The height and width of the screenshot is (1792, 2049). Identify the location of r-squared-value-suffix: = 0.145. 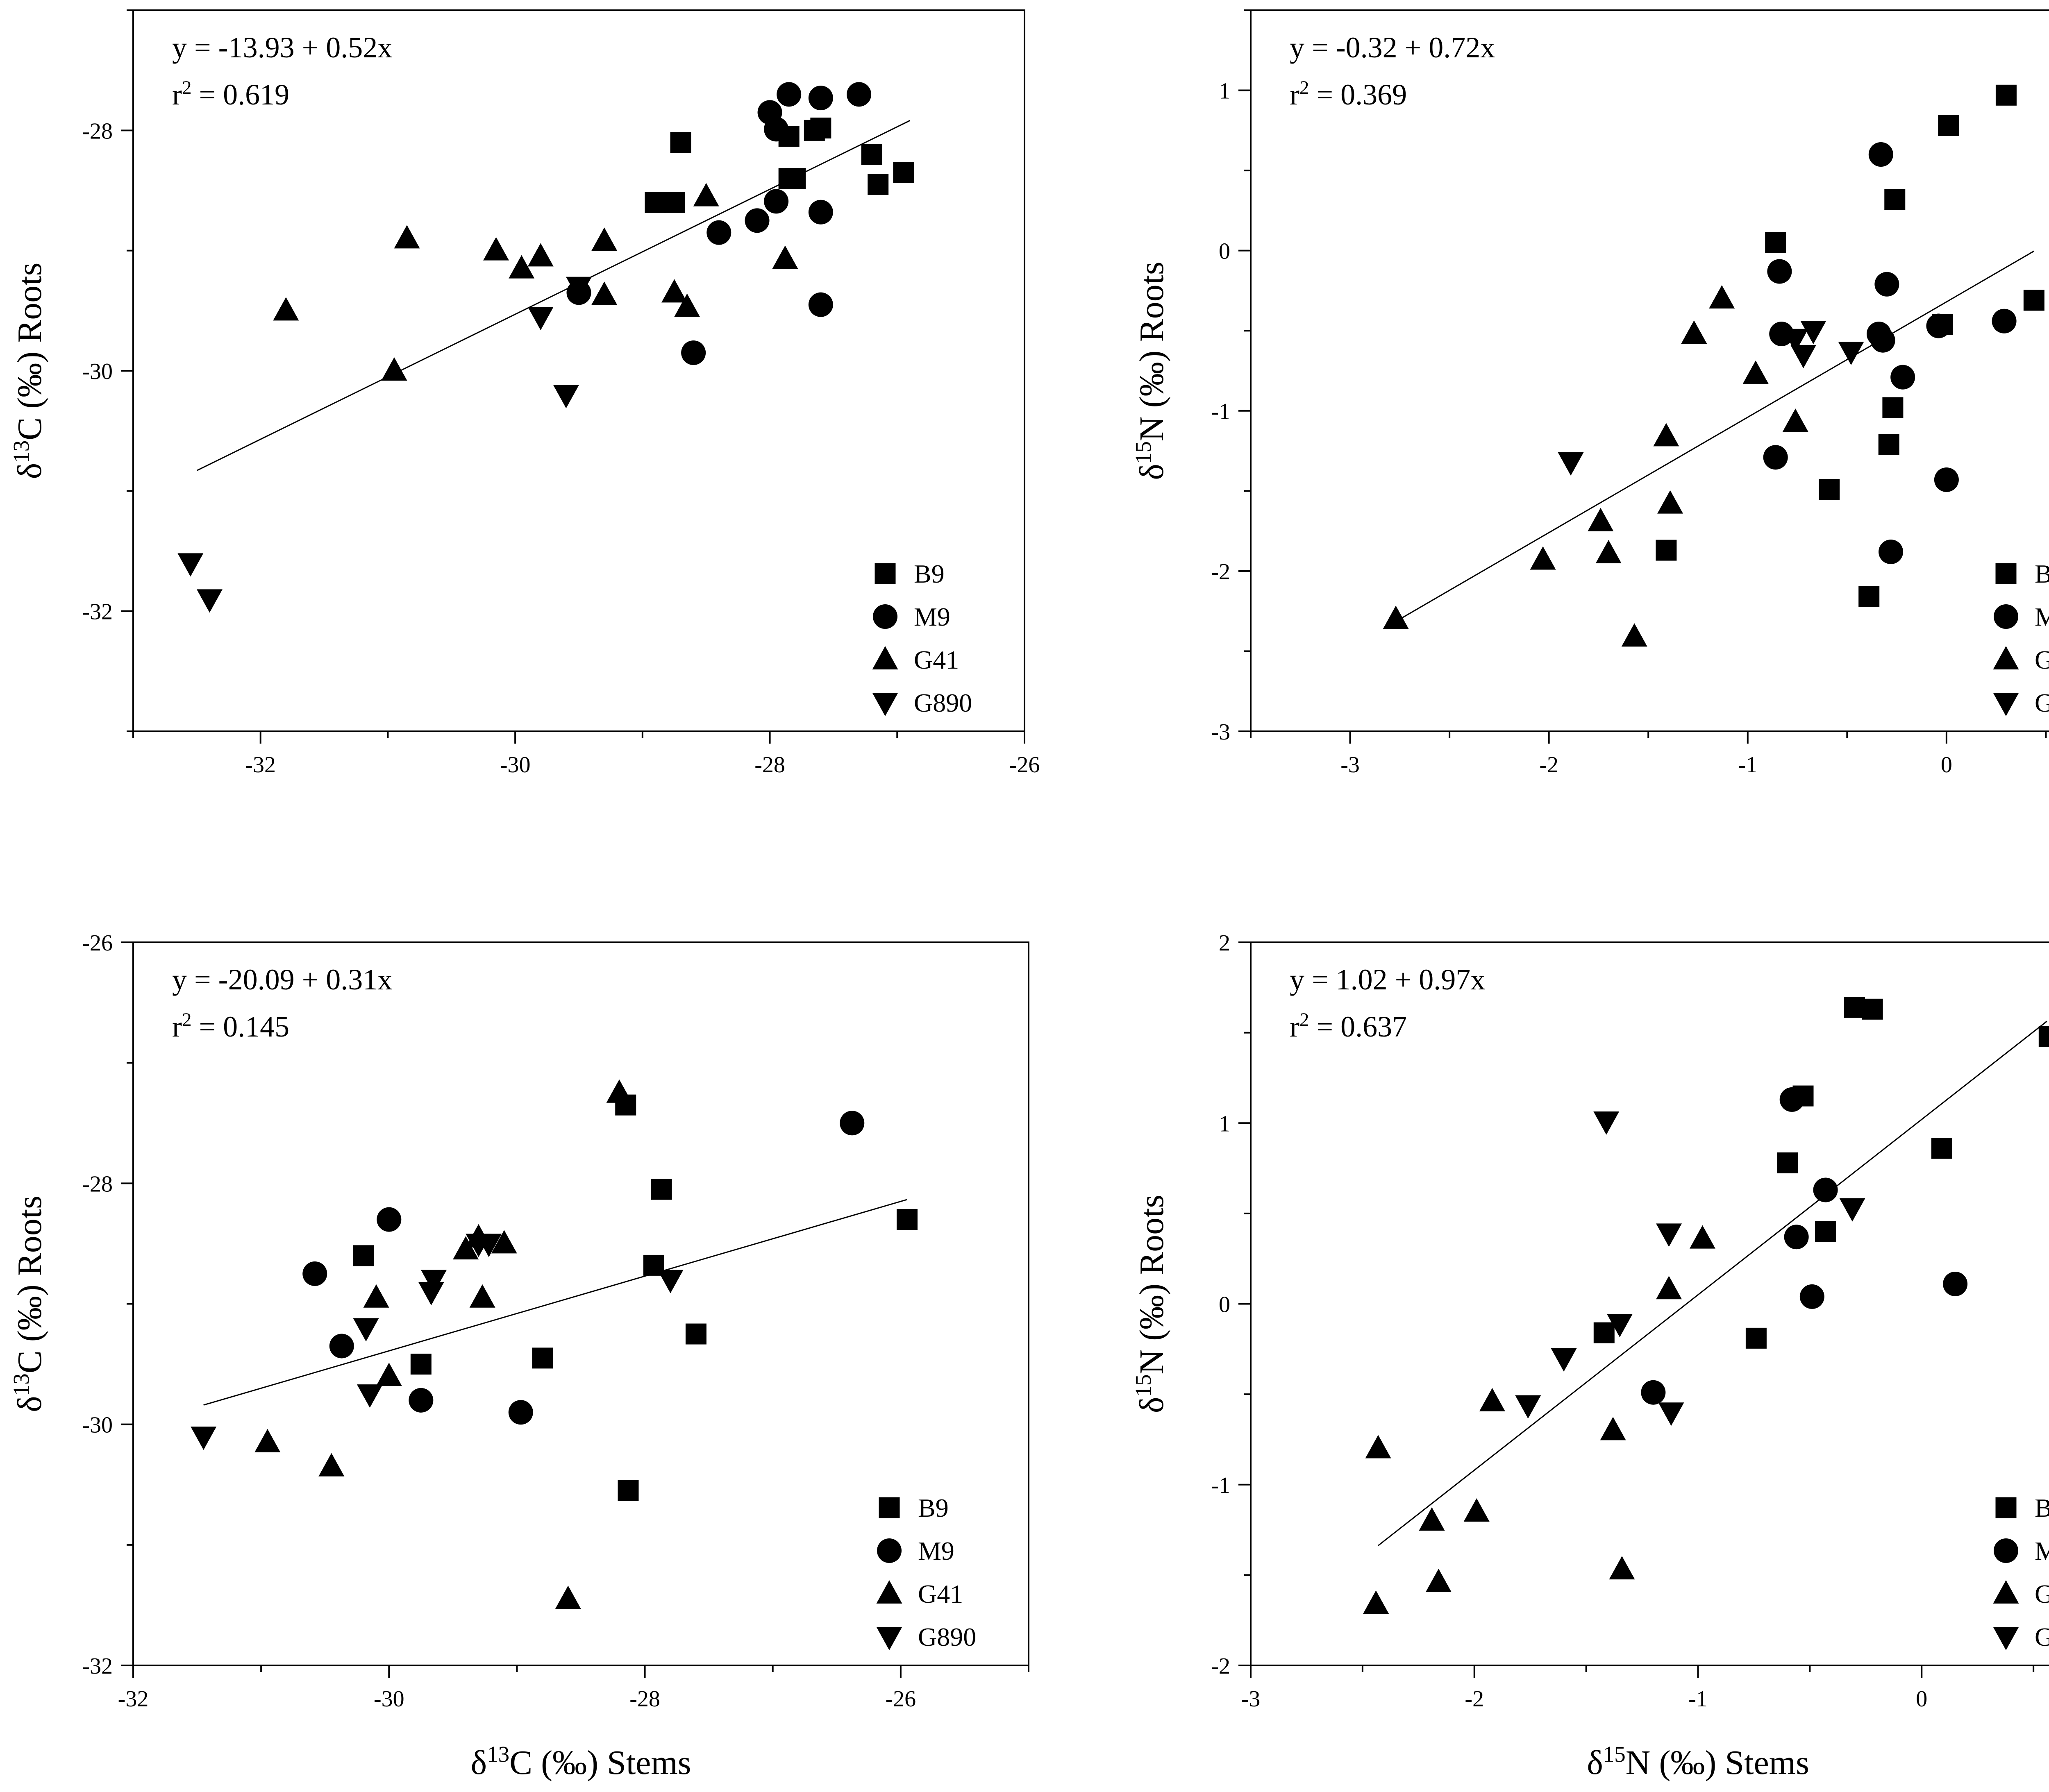
(240, 1026).